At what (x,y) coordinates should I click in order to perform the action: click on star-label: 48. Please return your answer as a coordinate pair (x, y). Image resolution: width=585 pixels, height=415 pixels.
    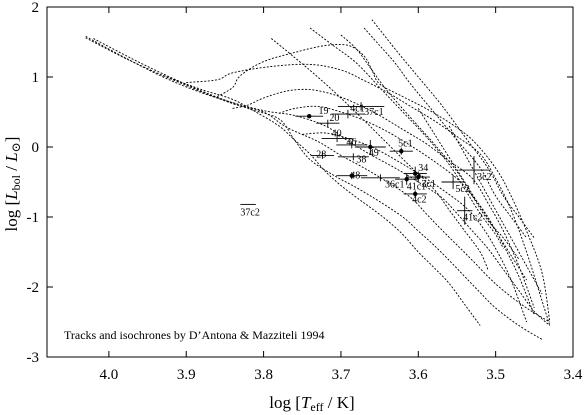
    Looking at the image, I should click on (355, 176).